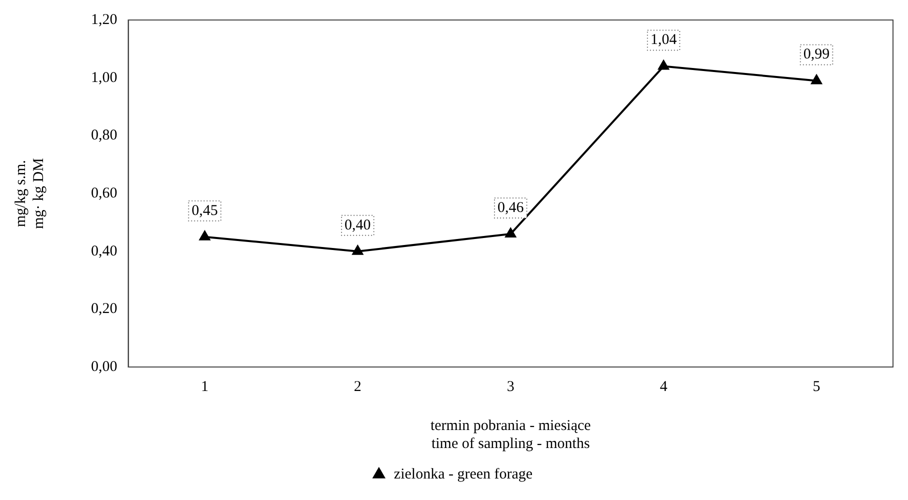 The height and width of the screenshot is (500, 908). What do you see at coordinates (511, 435) in the screenshot?
I see `x-axis-title: termin pobrania - miesiące time of sampling - months` at bounding box center [511, 435].